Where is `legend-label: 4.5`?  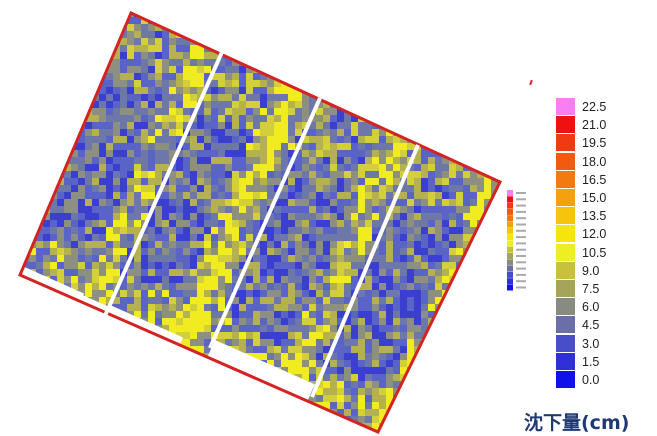 legend-label: 4.5 is located at coordinates (591, 325).